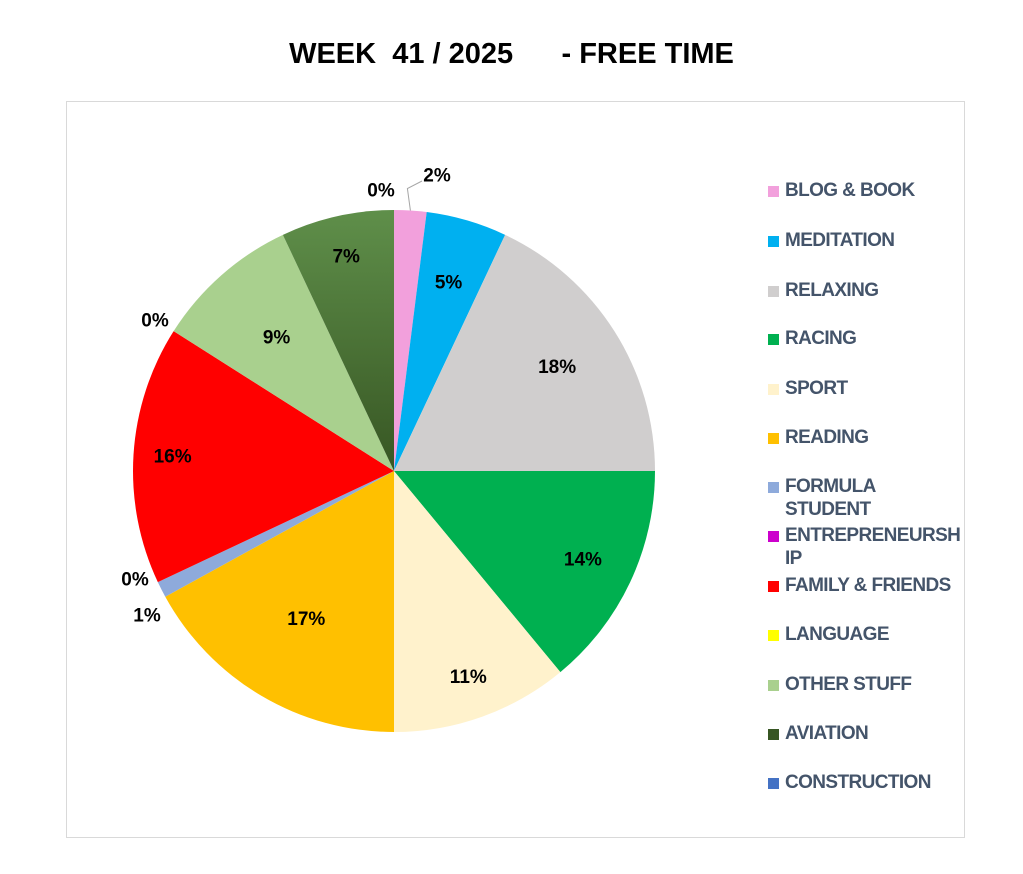 This screenshot has width=1023, height=874. What do you see at coordinates (450, 341) in the screenshot?
I see `slice-meditation` at bounding box center [450, 341].